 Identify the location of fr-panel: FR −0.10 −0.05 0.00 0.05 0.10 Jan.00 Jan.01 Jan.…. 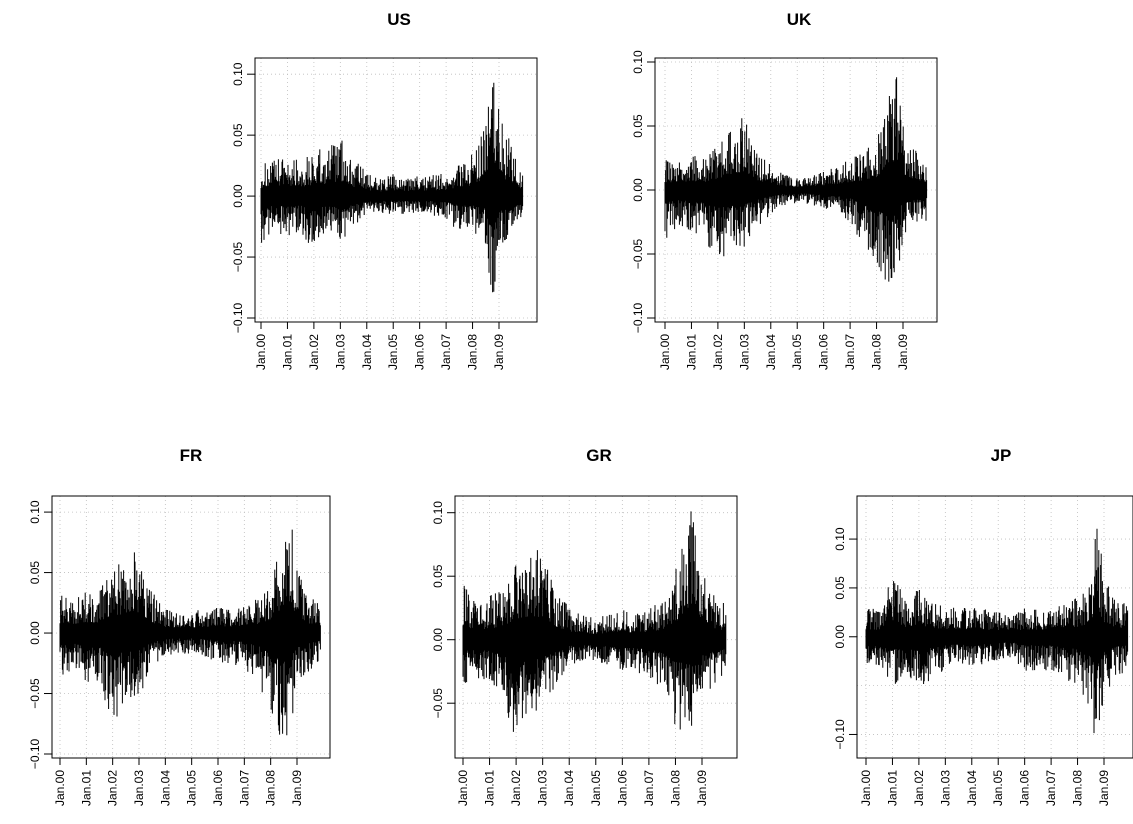
(179, 626).